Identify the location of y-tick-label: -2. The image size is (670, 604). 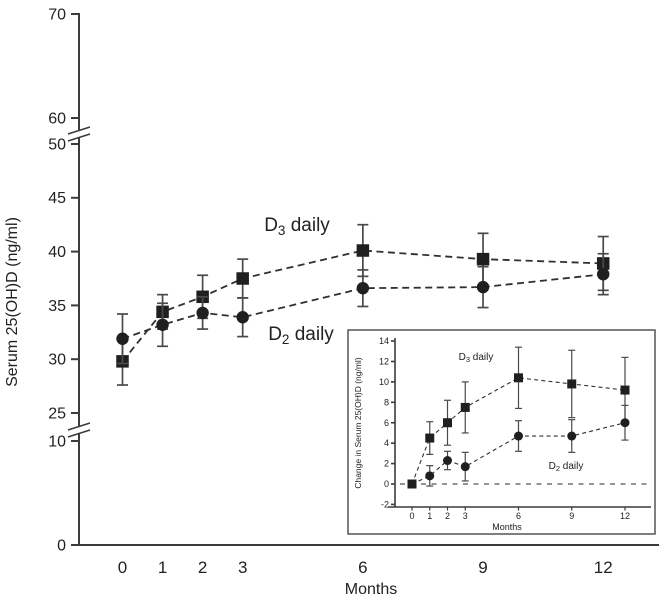
(385, 504).